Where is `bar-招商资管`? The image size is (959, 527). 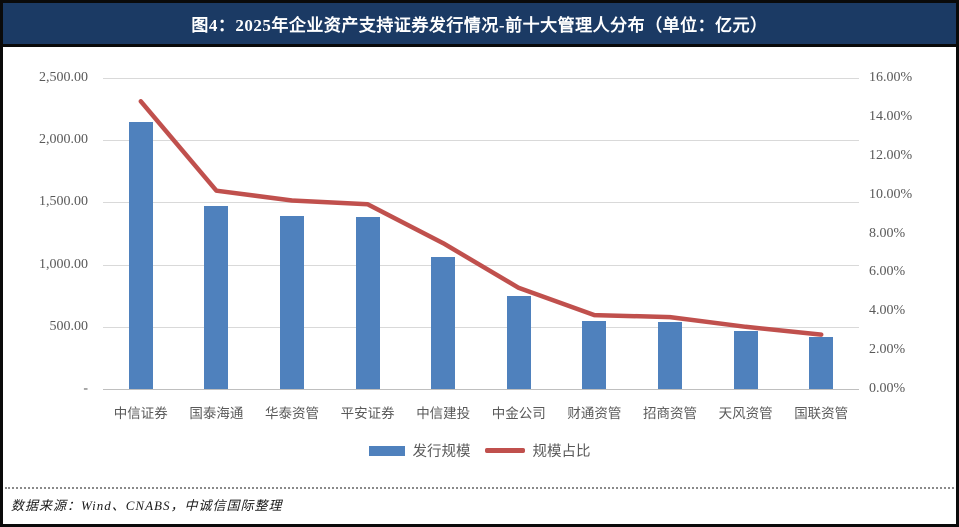
bar-招商资管 is located at coordinates (670, 355).